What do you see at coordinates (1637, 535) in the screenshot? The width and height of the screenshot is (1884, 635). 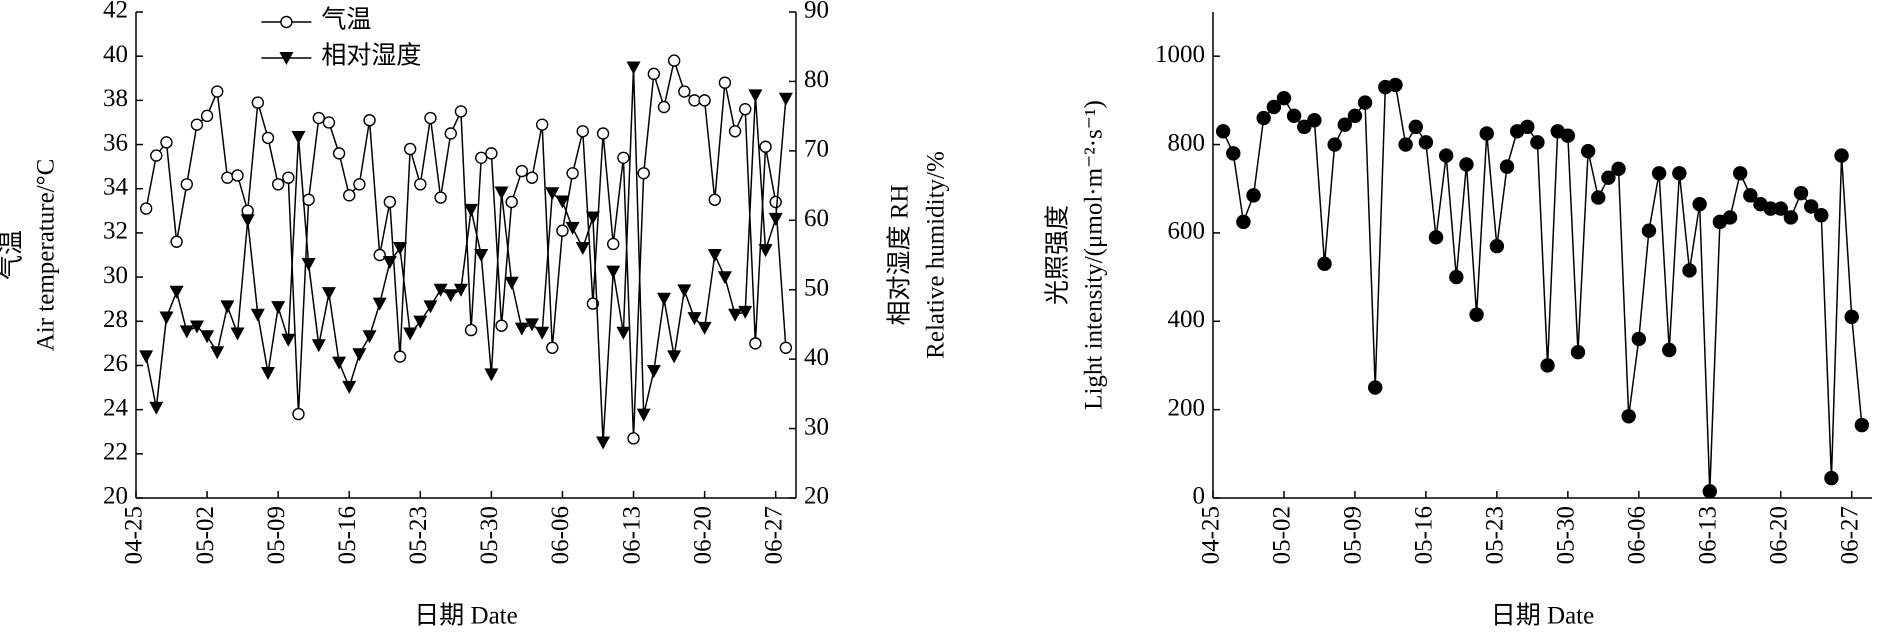 I see `x-tick-label: 06-06` at bounding box center [1637, 535].